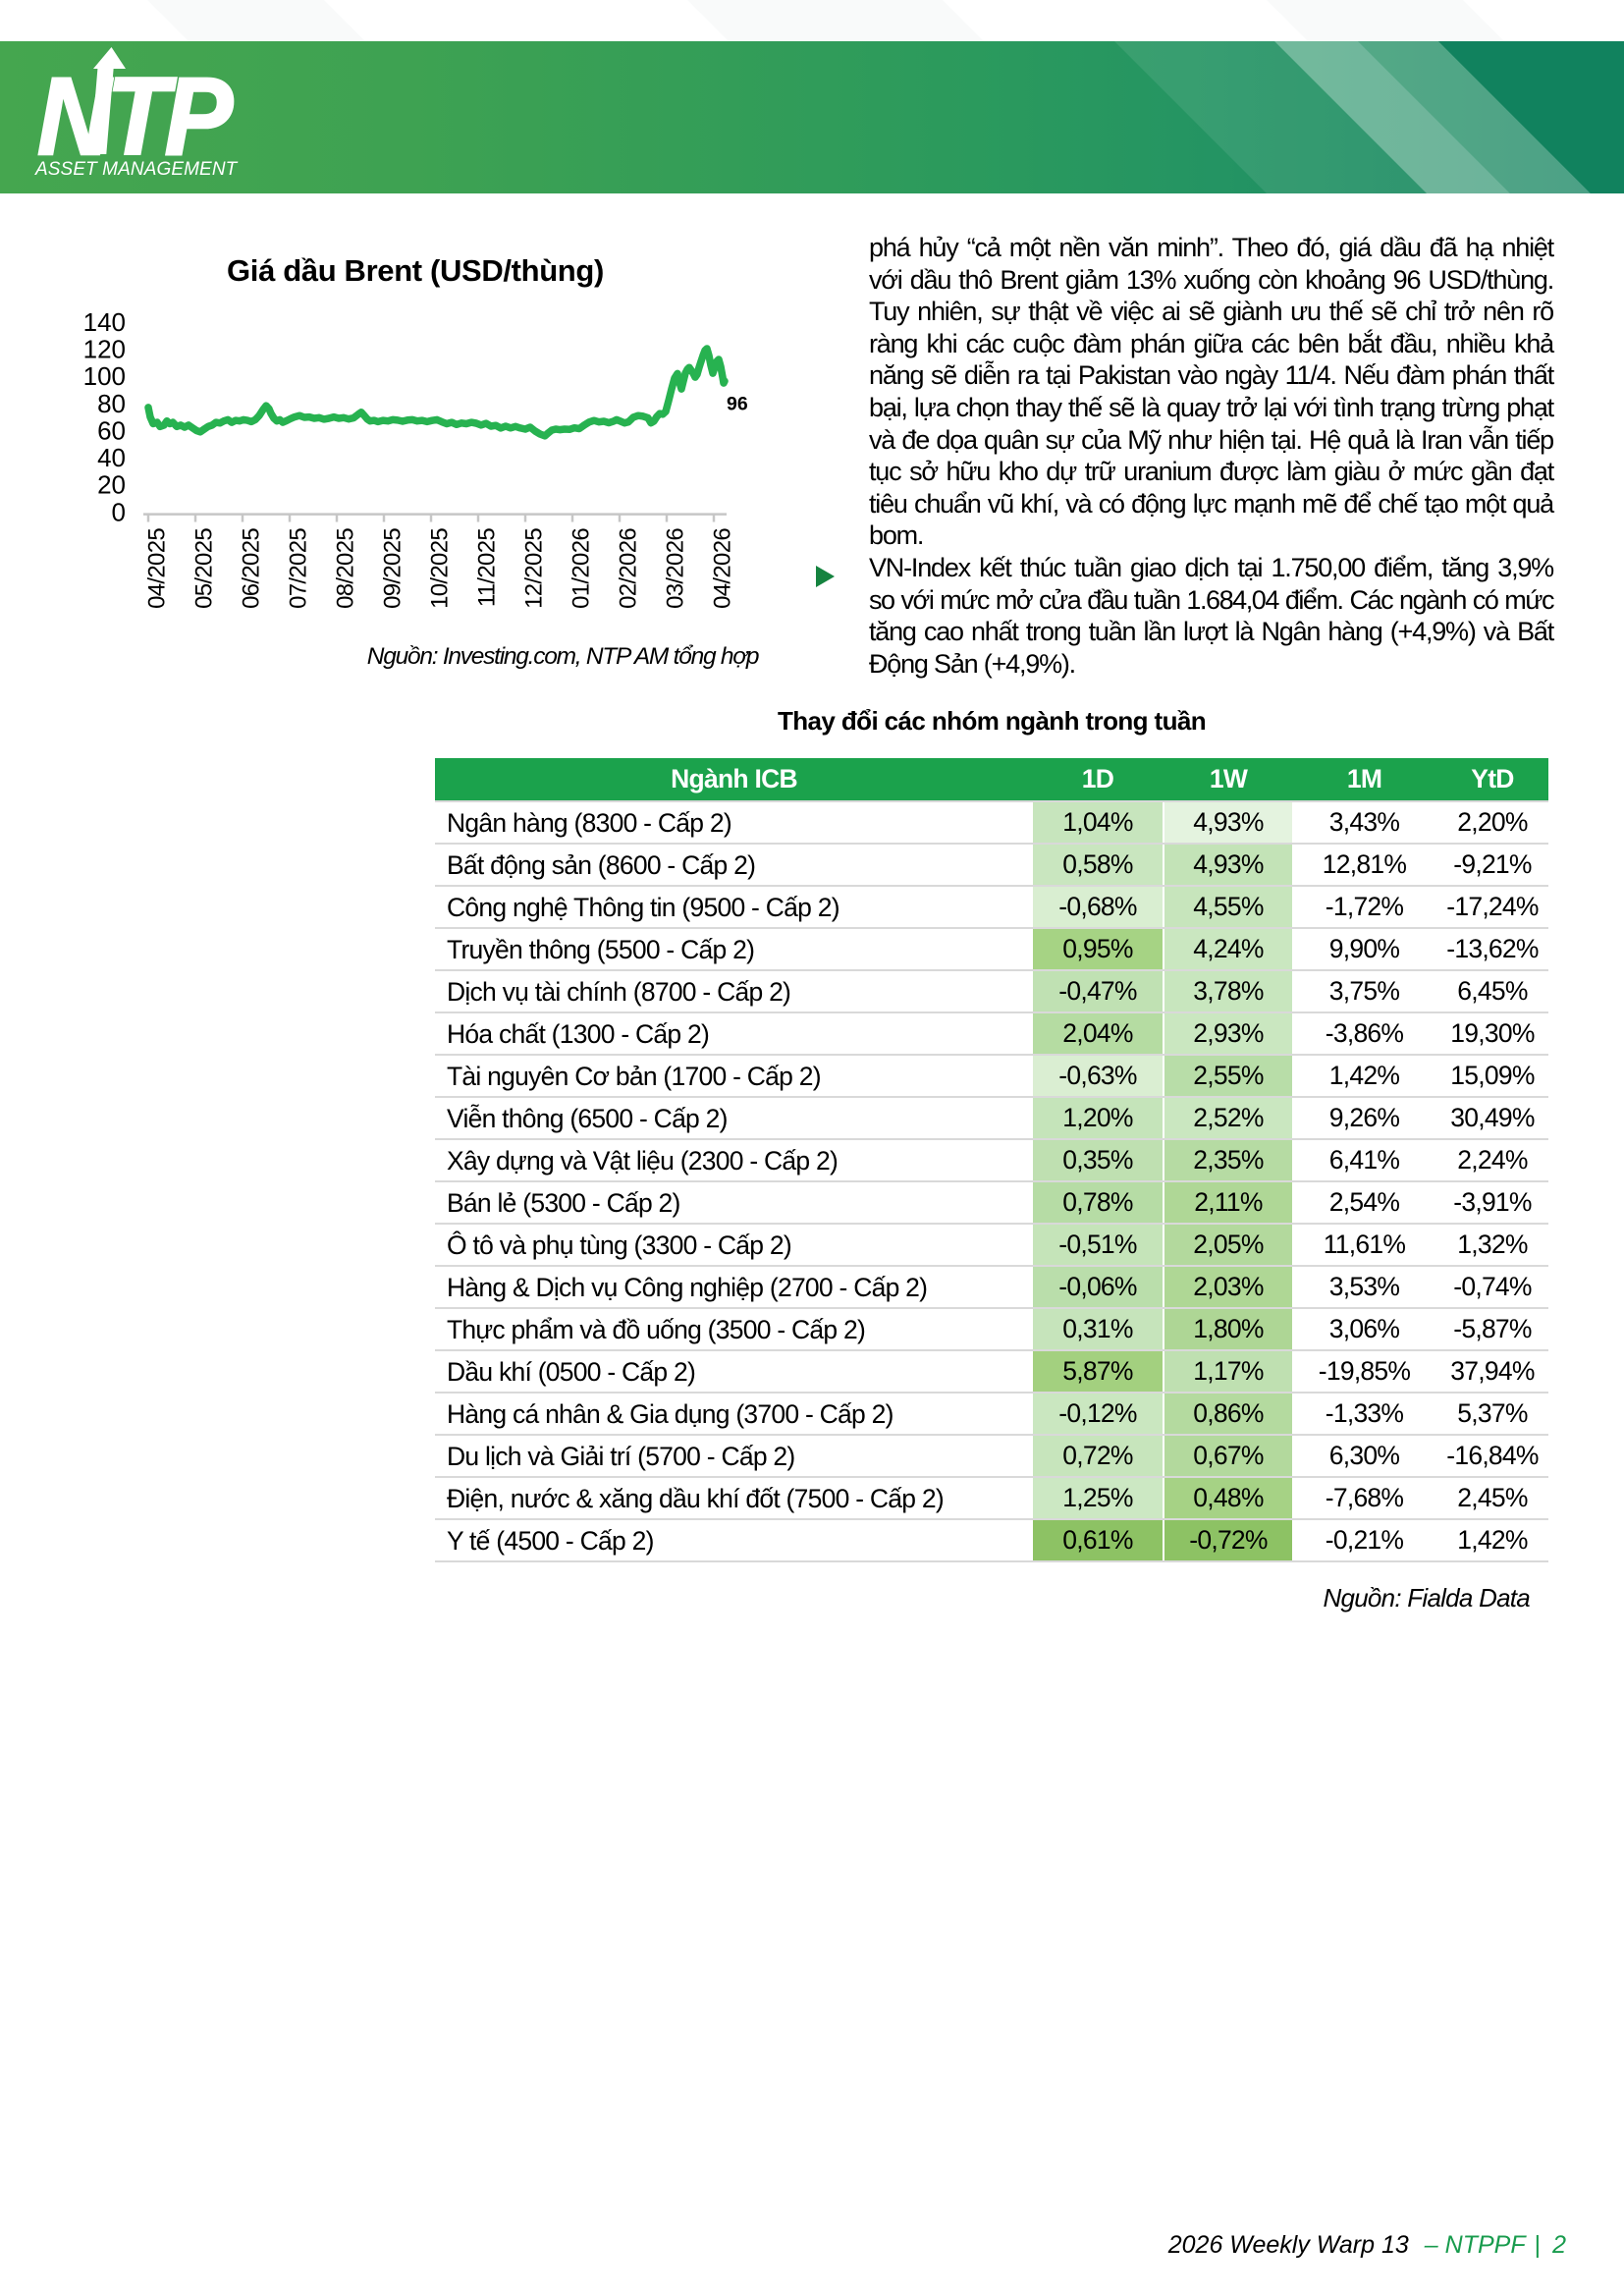 The height and width of the screenshot is (2296, 1624). I want to click on svg-text: 02/2026, so click(629, 568).